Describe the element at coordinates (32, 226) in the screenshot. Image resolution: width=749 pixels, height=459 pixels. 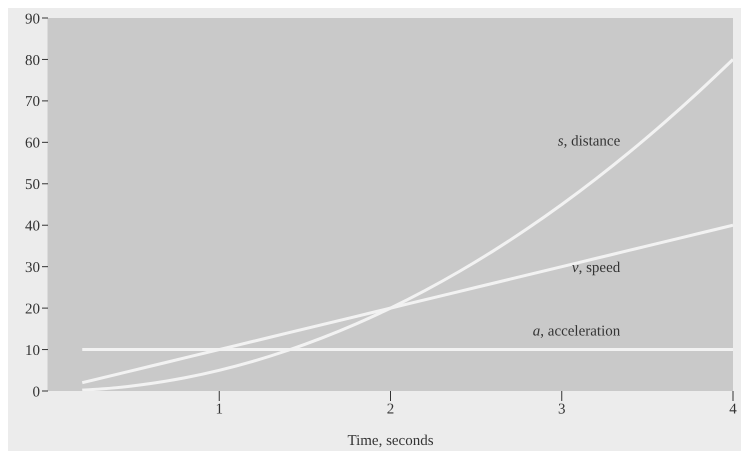
I see `y-tick-label: 40` at that location.